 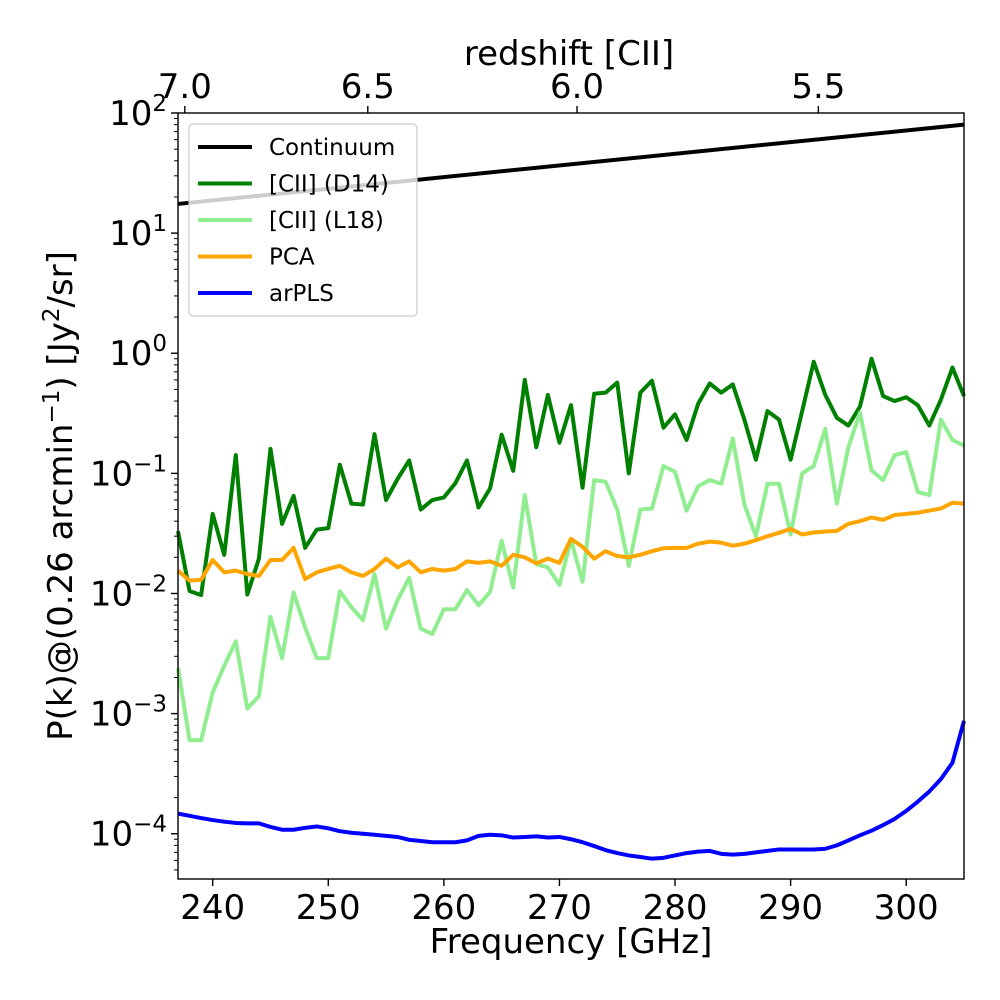 I want to click on y-tick-exponent: 2, so click(x=159, y=104).